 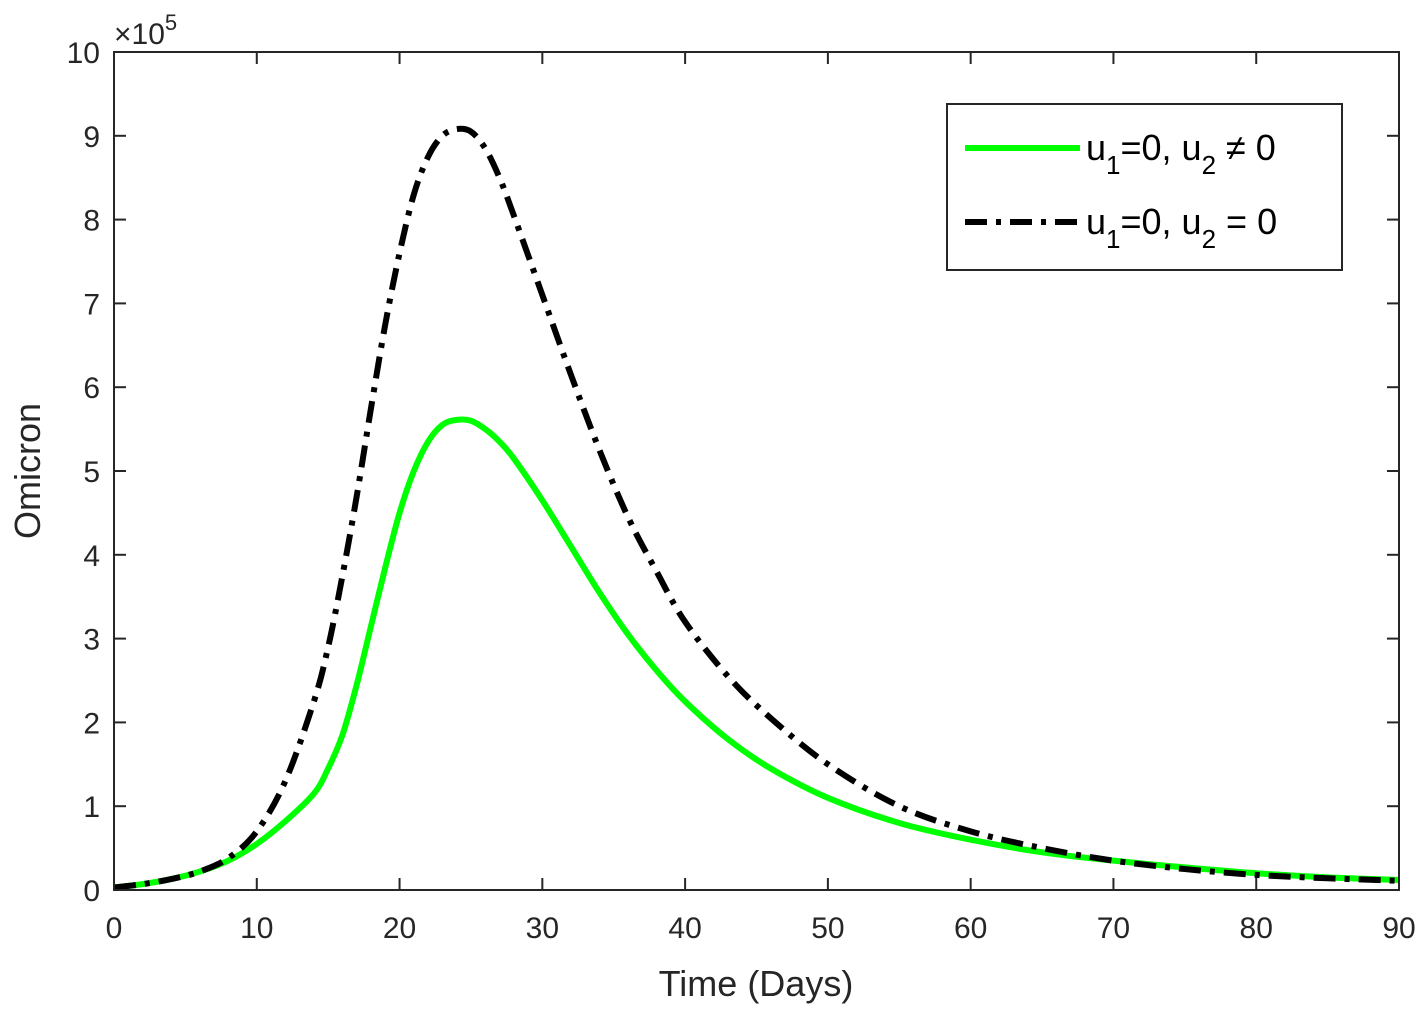 What do you see at coordinates (1246, 221) in the screenshot?
I see `legend-label-part: = 0` at bounding box center [1246, 221].